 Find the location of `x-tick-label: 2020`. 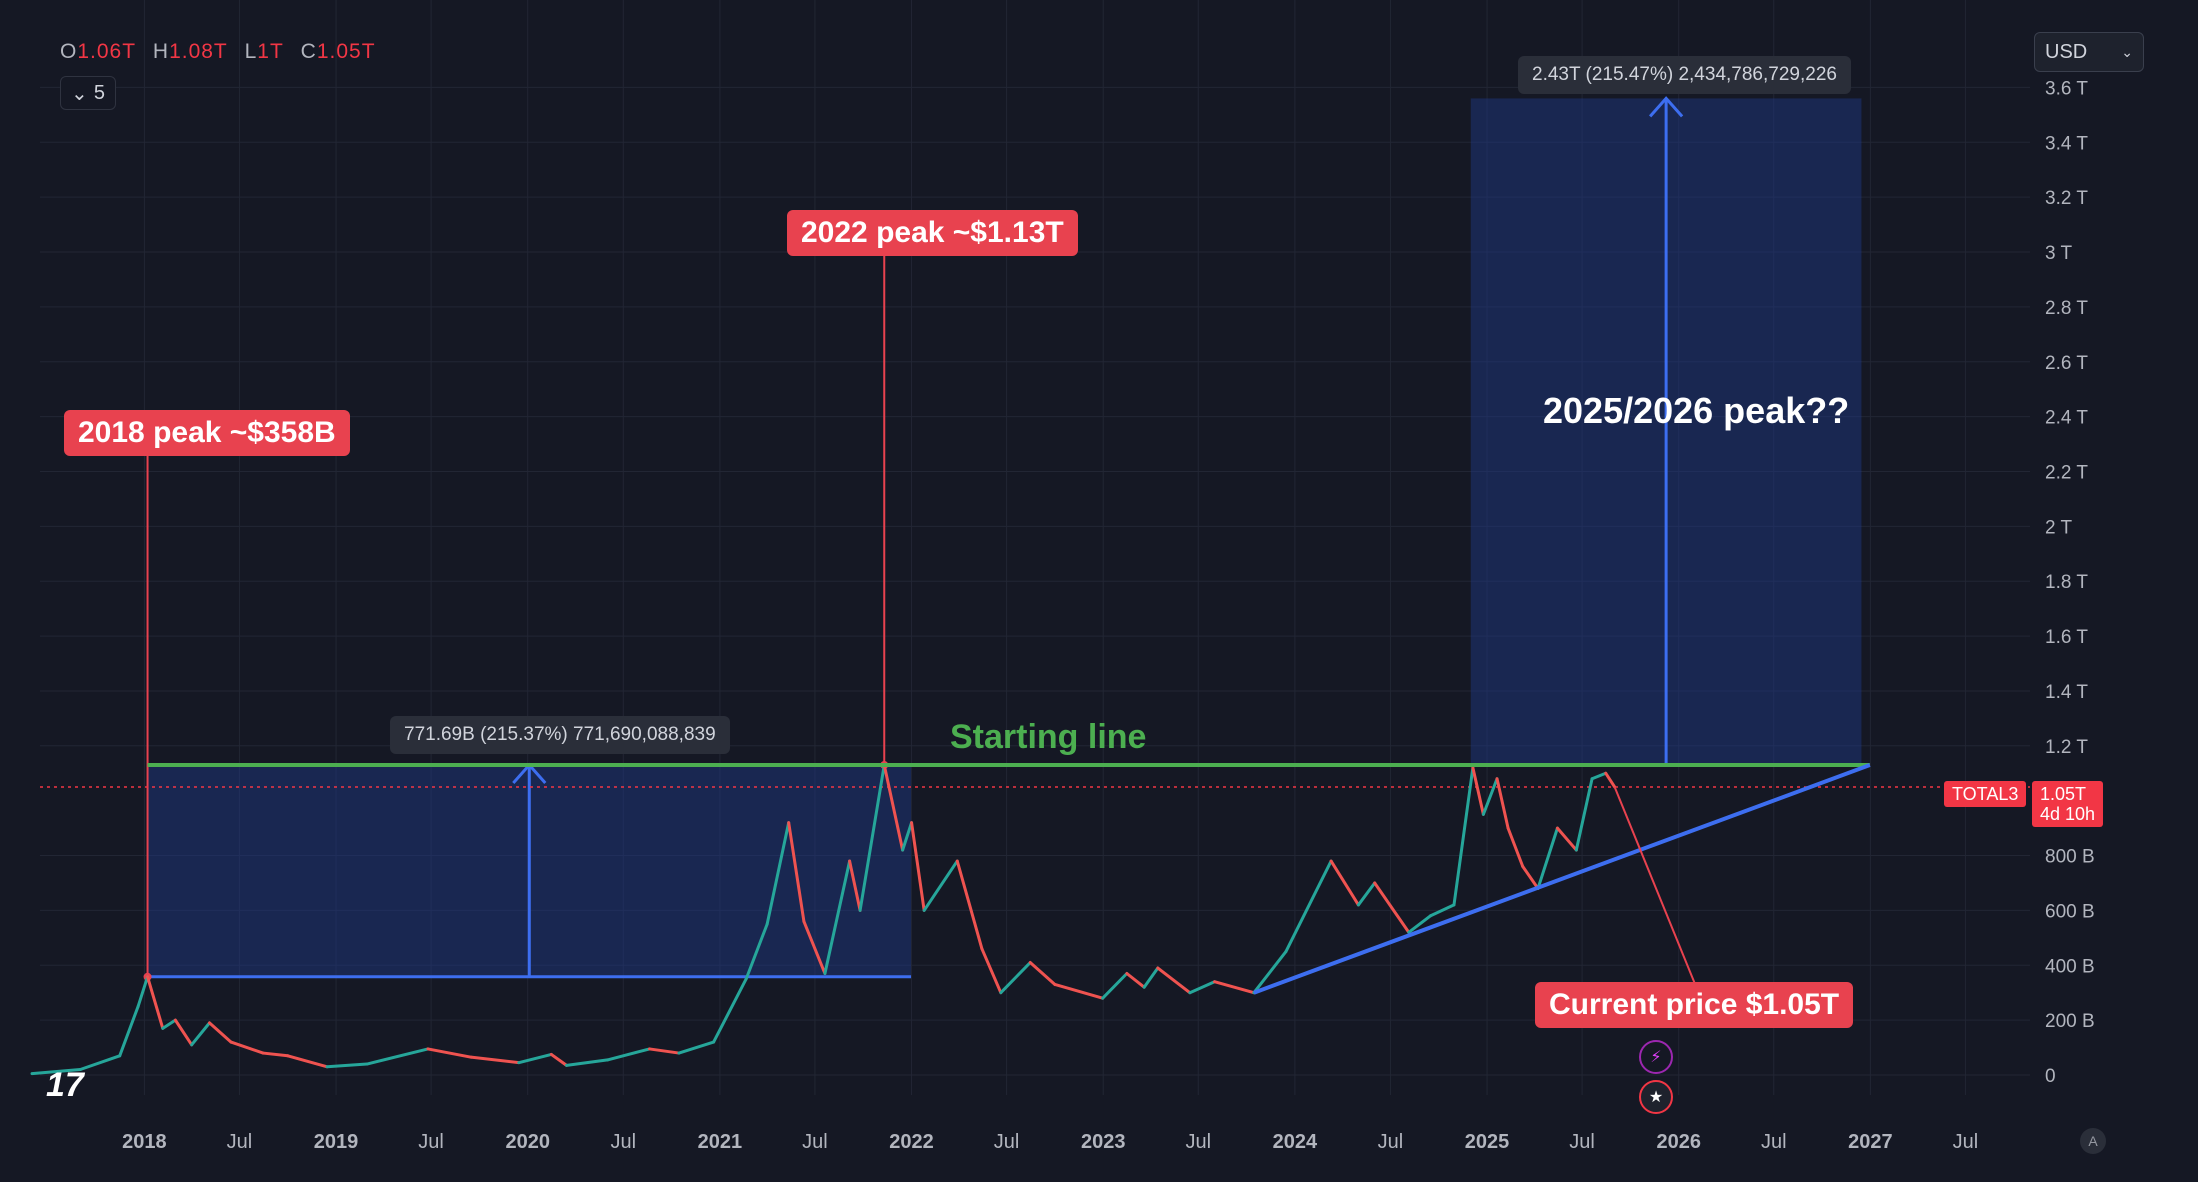

x-tick-label: 2020 is located at coordinates (527, 1142).